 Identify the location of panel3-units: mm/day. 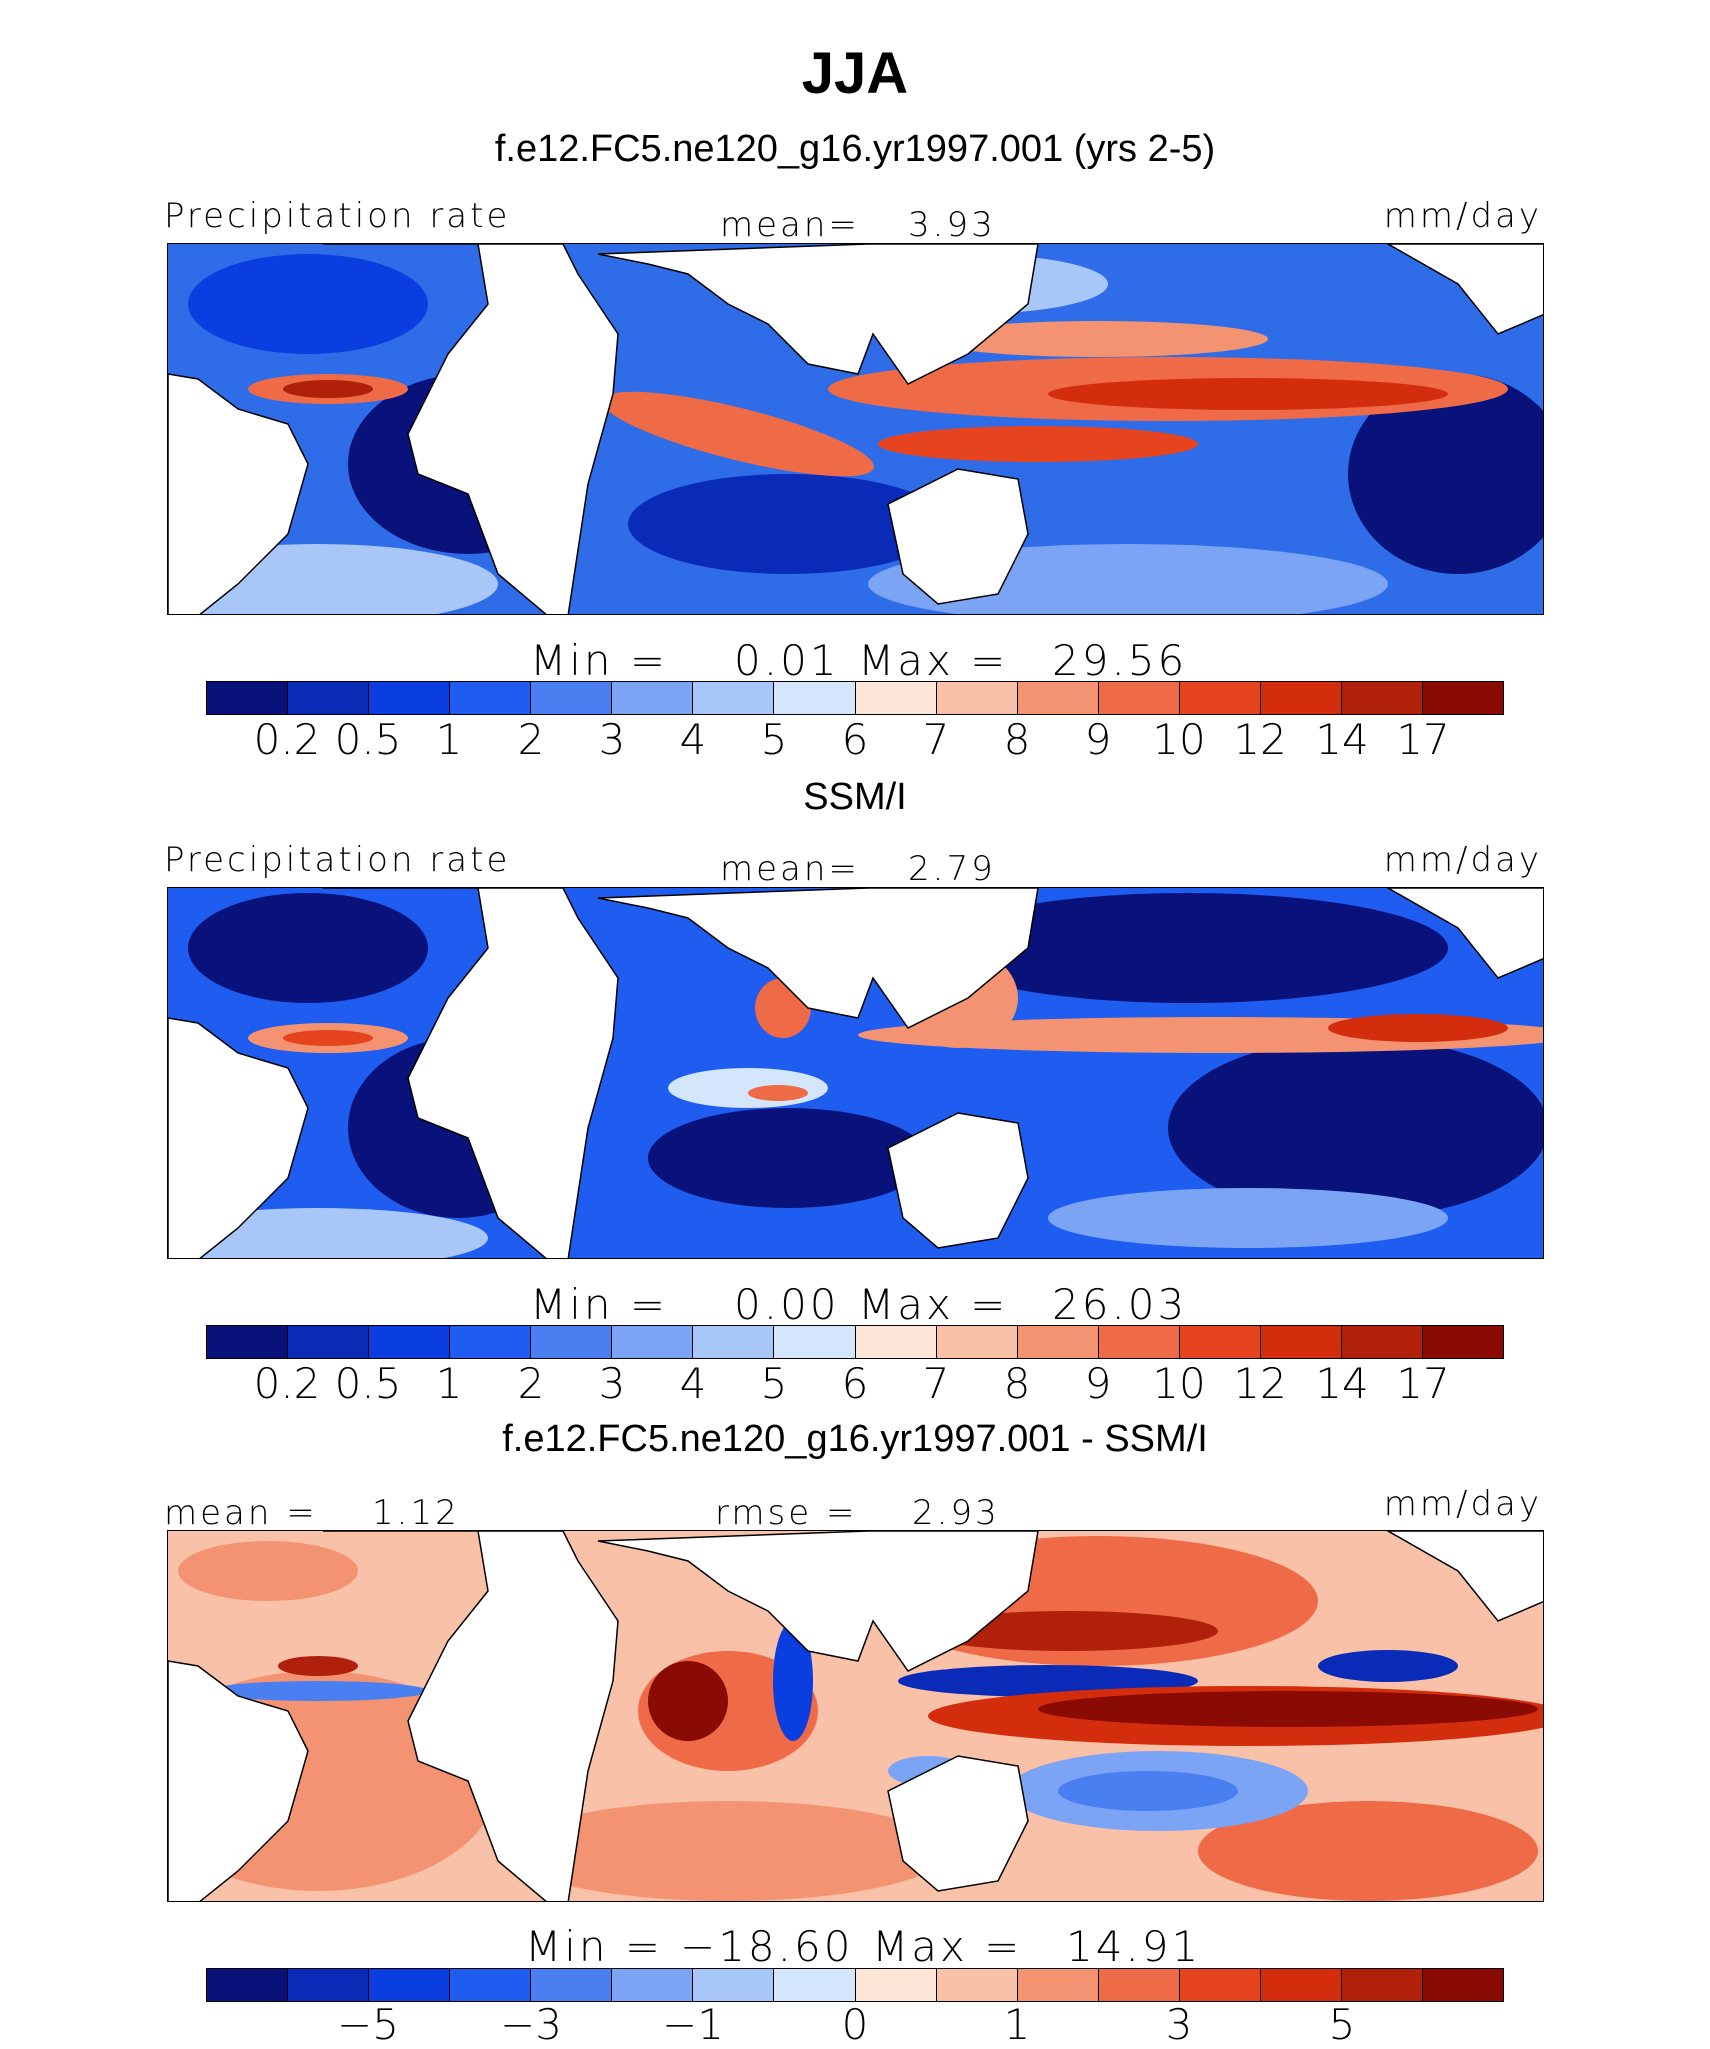
(1462, 1504).